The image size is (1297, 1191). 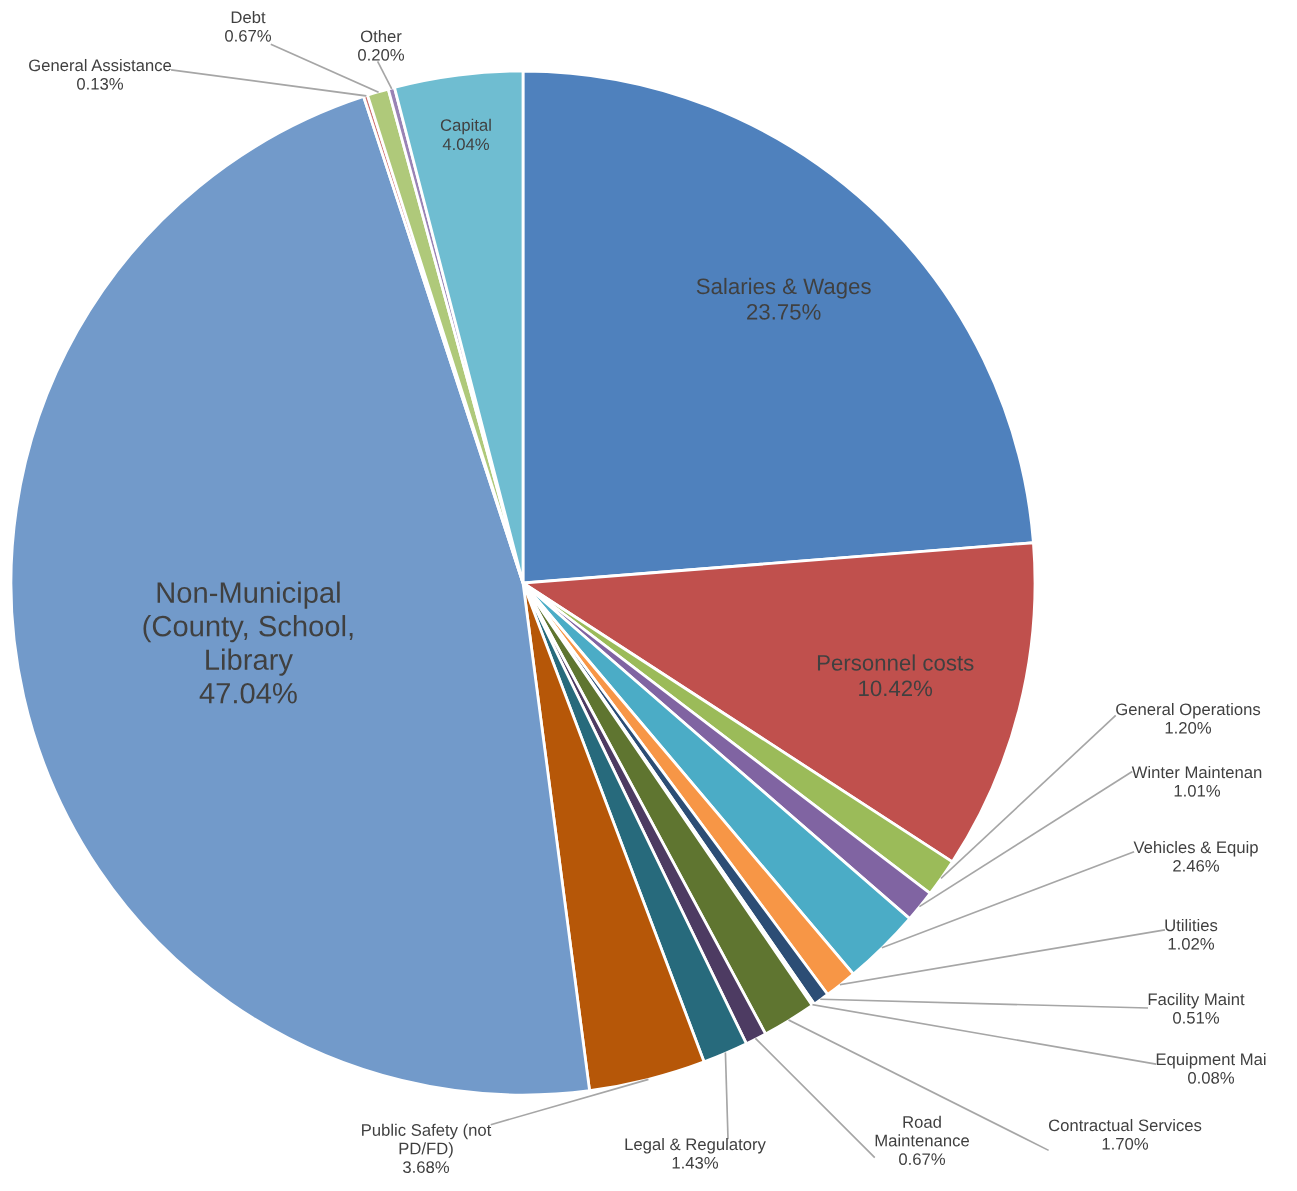 I want to click on slice-label: Debt, so click(x=248, y=17).